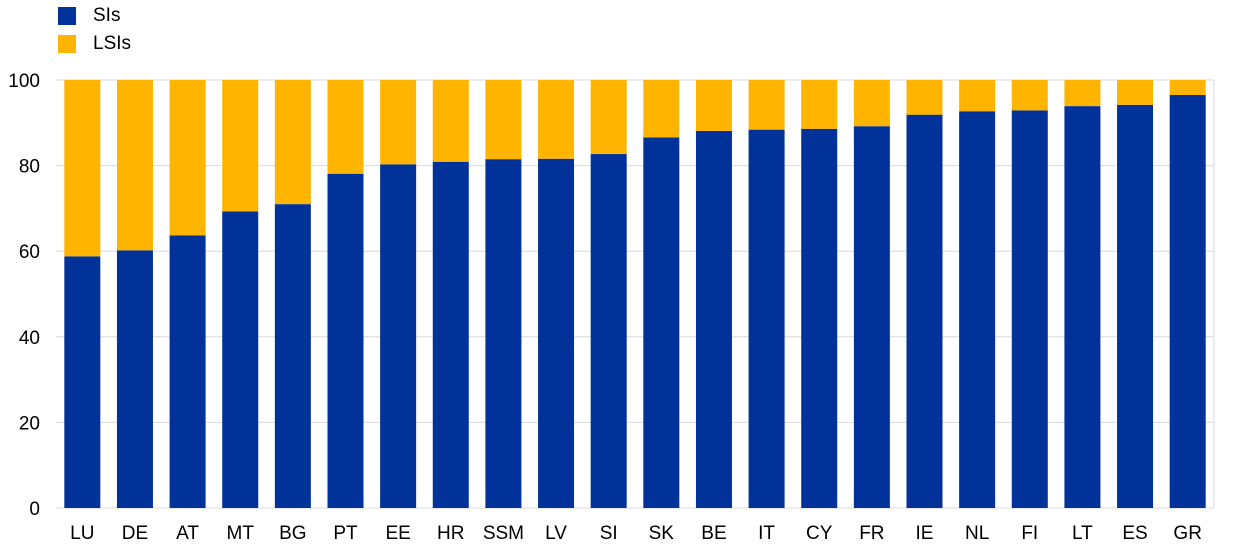 Image resolution: width=1240 pixels, height=548 pixels. Describe the element at coordinates (977, 309) in the screenshot. I see `bar-sis-nl` at that location.